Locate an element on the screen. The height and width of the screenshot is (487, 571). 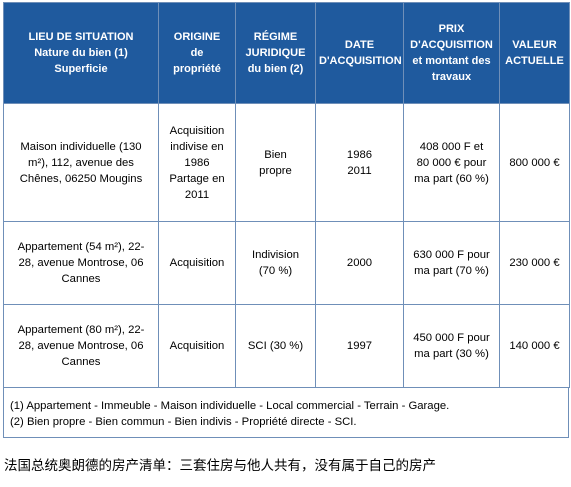
header-date: DATE D'ACQUISITION is located at coordinates (359, 53).